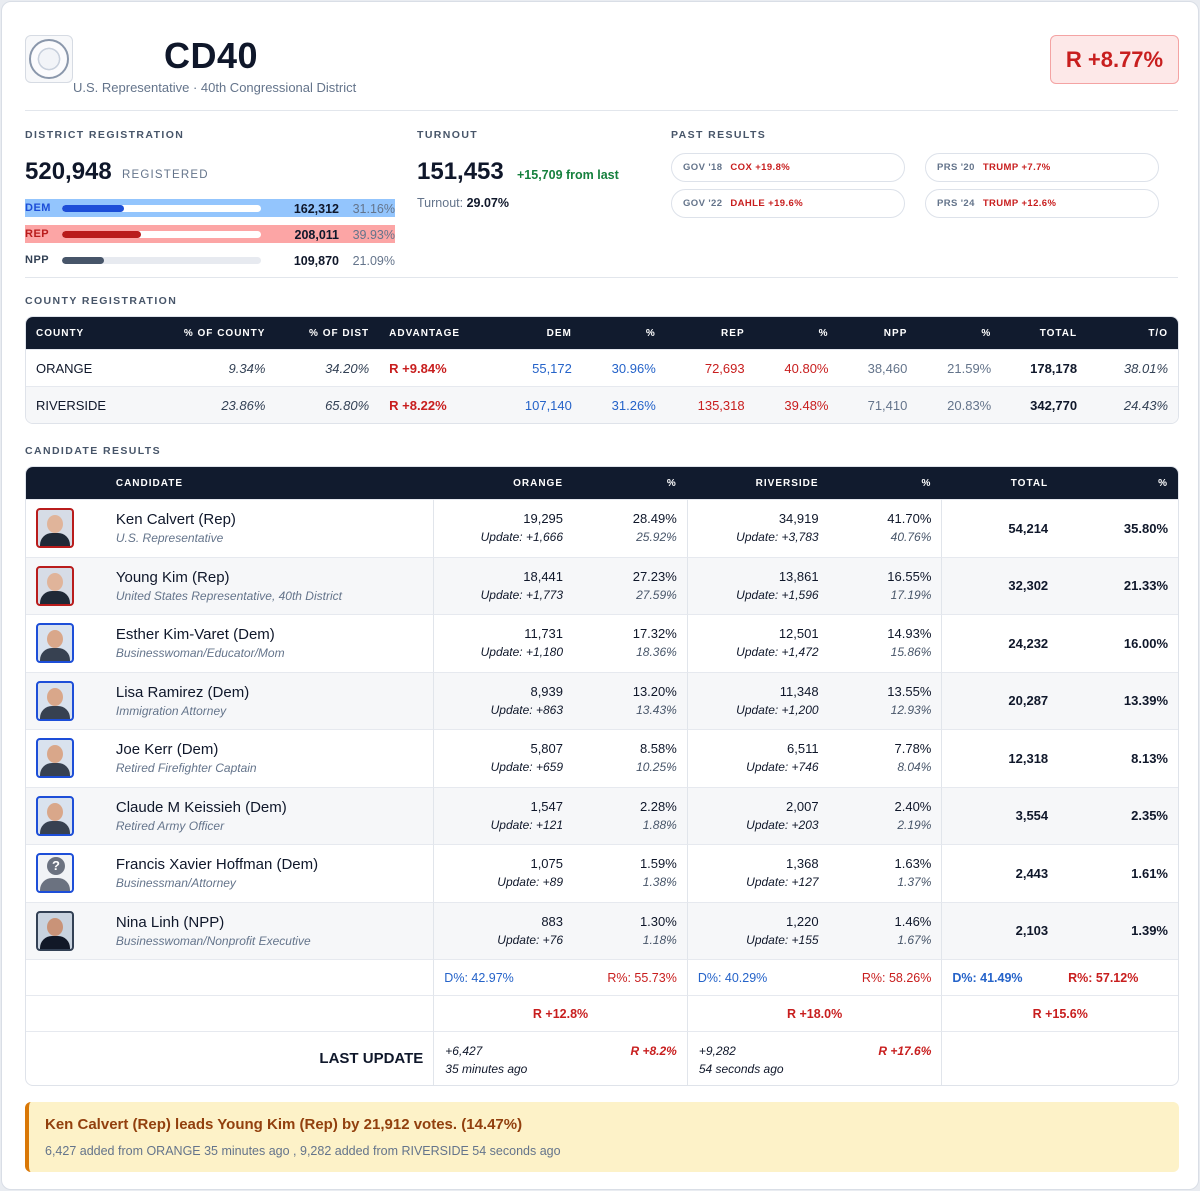 The height and width of the screenshot is (1191, 1200). Describe the element at coordinates (210, 333) in the screenshot. I see `column-header: % OF COUNTY` at that location.